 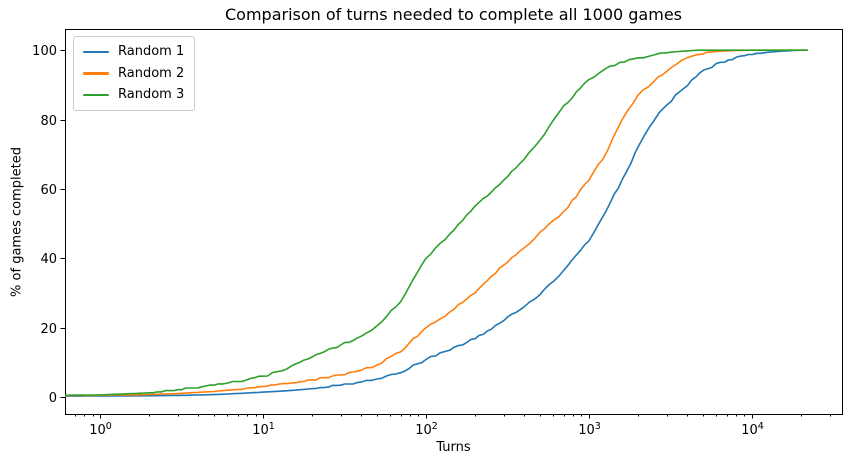 I want to click on y-axis-label: % of games completed, so click(x=17, y=222).